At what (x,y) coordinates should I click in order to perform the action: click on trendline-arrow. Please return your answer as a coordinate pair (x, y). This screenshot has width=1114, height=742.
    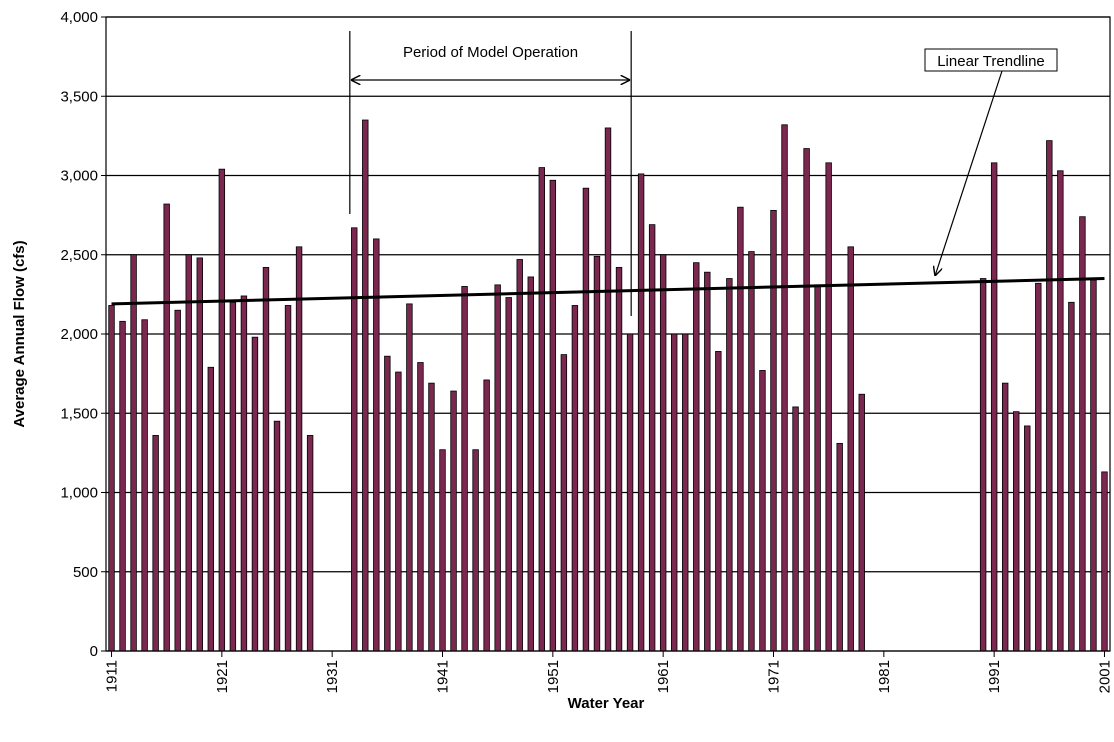
    Looking at the image, I should click on (969, 173).